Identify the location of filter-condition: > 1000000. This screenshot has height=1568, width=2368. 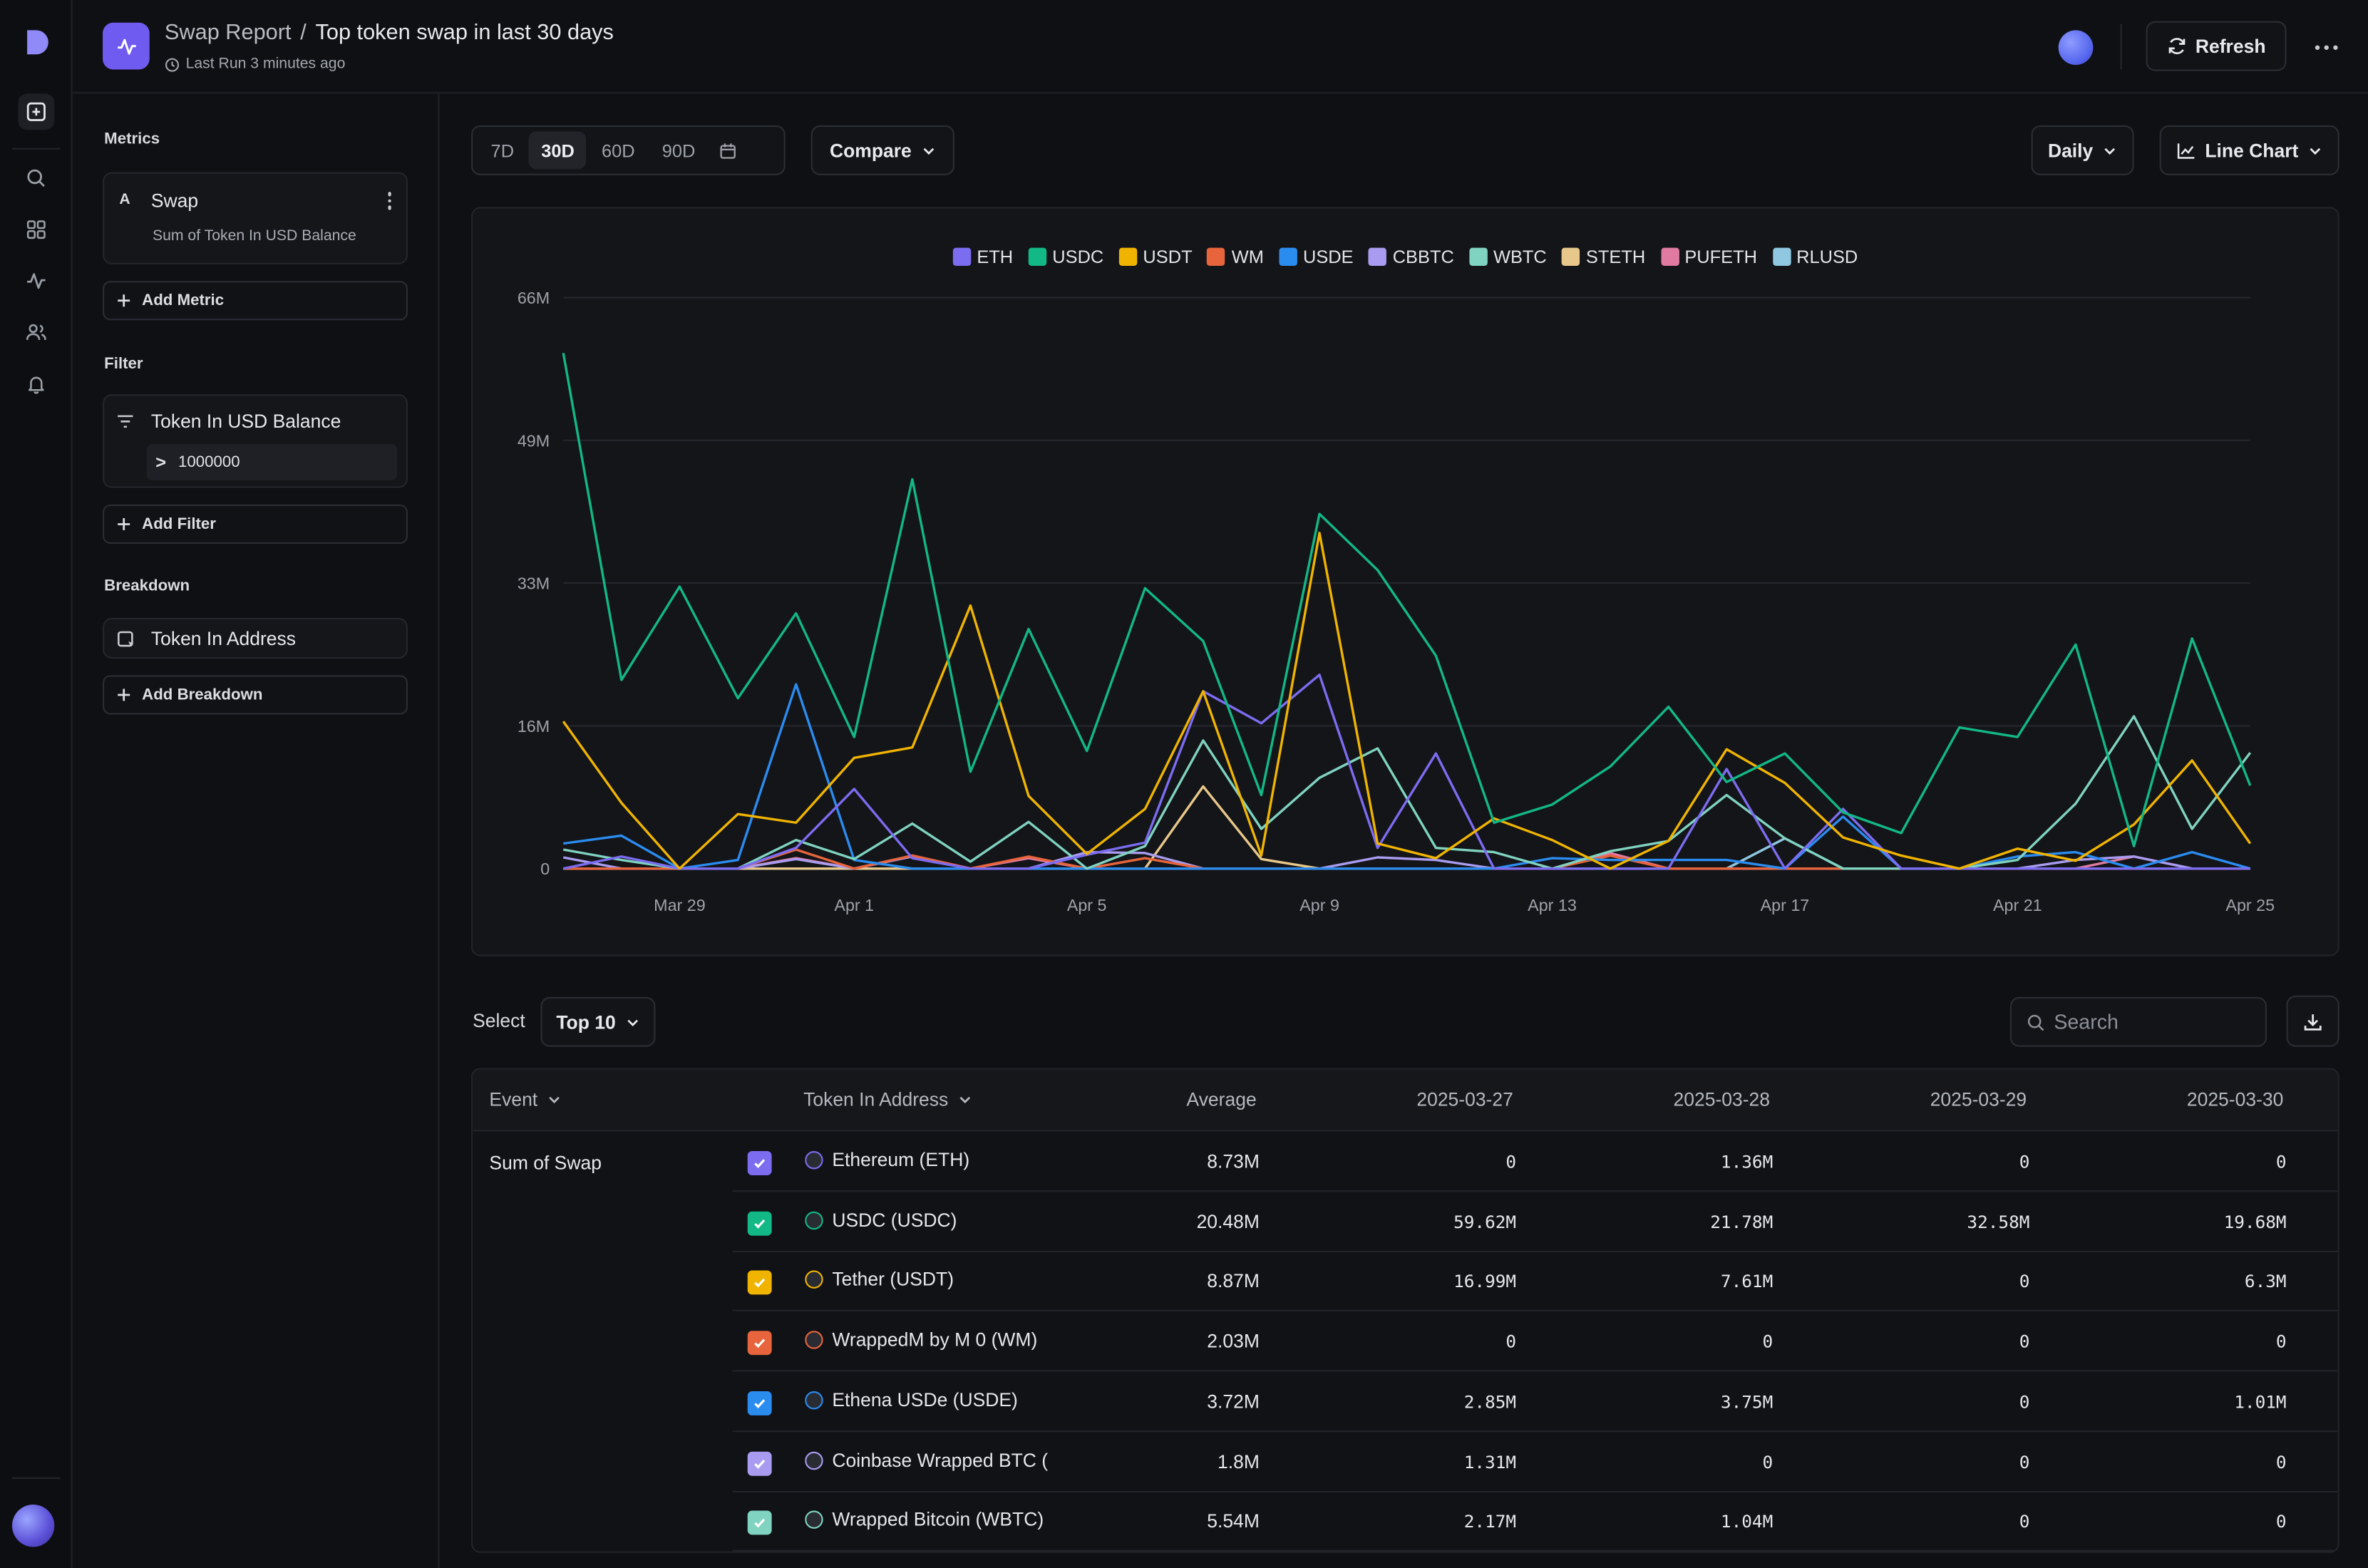
(272, 462).